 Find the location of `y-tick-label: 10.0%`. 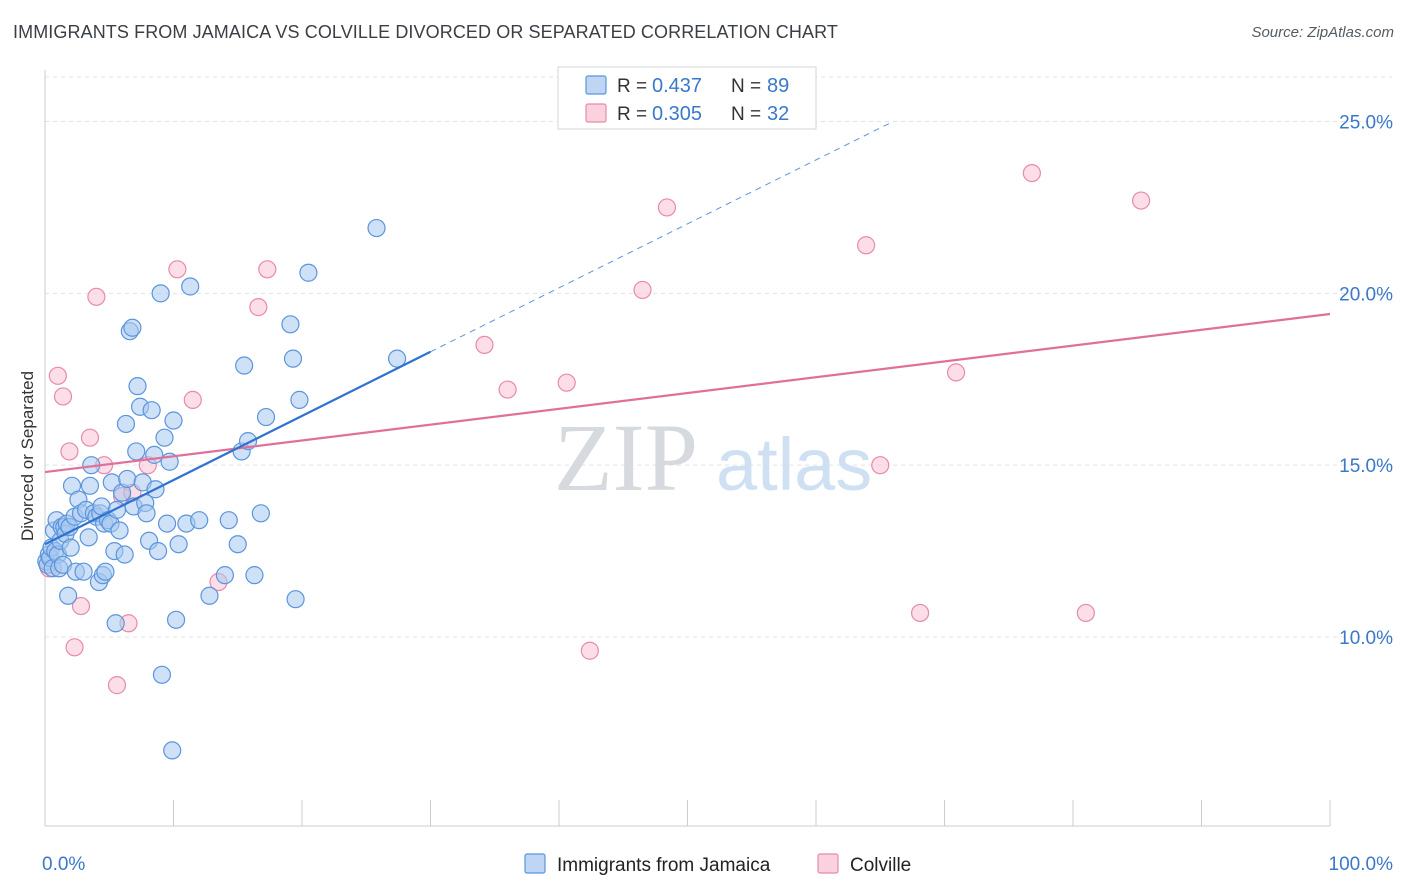

y-tick-label: 10.0% is located at coordinates (1366, 638).